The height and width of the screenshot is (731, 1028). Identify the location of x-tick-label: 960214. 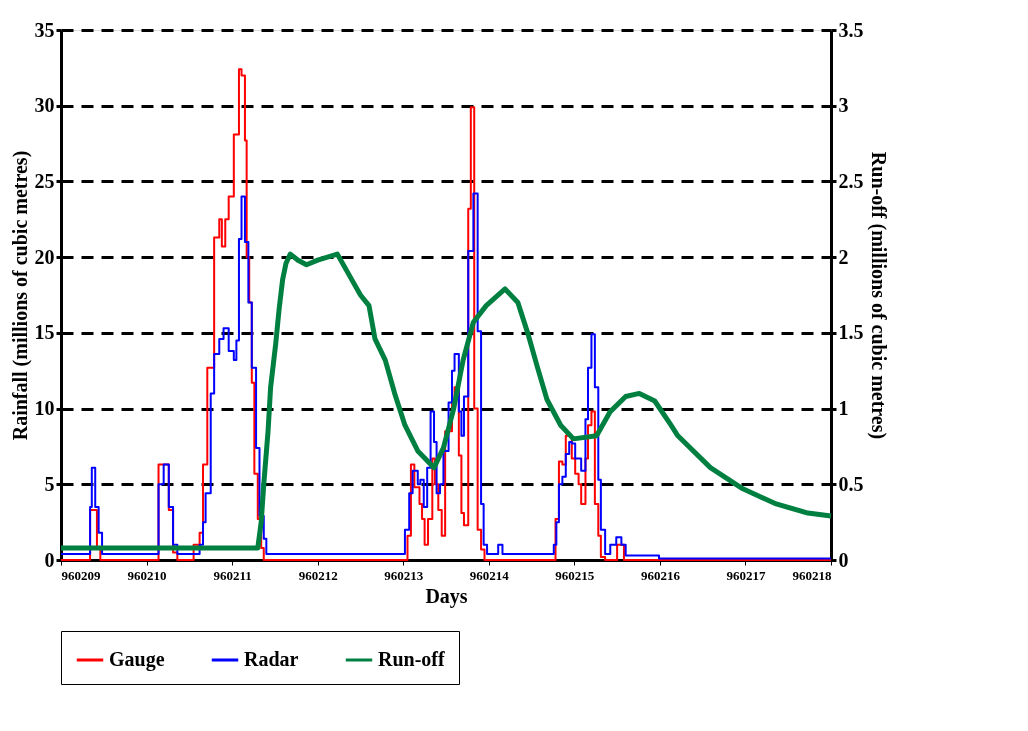
(489, 575).